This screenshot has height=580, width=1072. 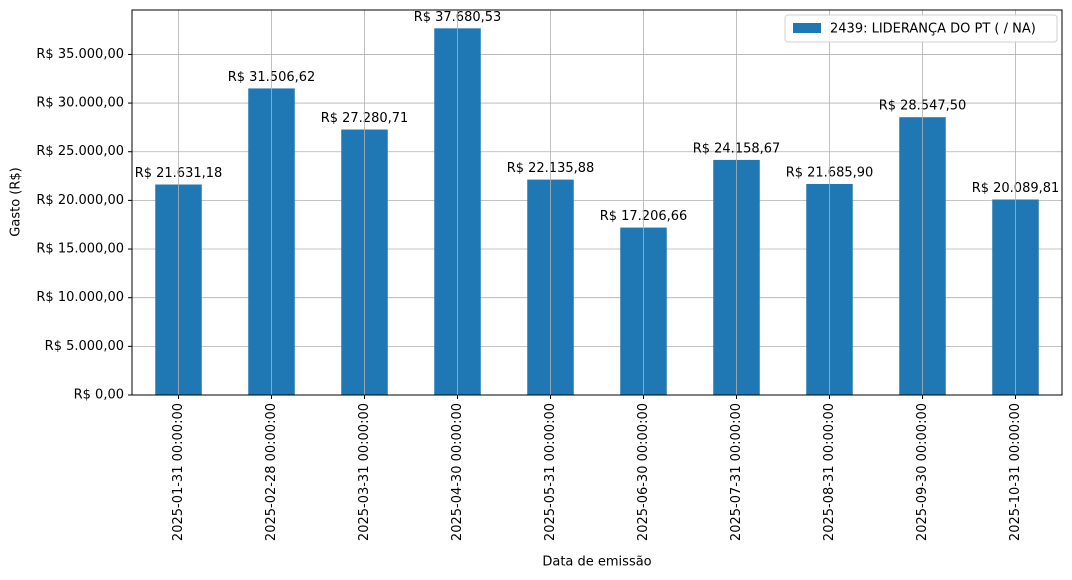 What do you see at coordinates (1015, 472) in the screenshot?
I see `x-tick-label: 2025-10-31 00:00:00` at bounding box center [1015, 472].